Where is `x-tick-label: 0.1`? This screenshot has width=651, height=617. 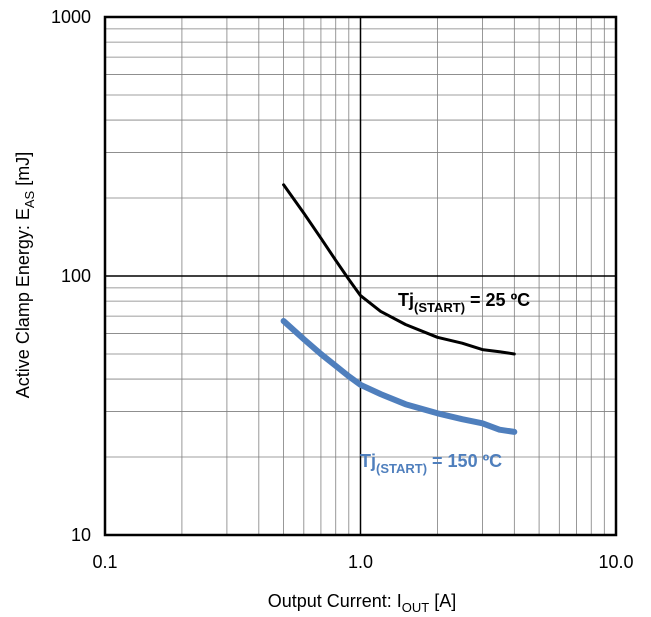
x-tick-label: 0.1 is located at coordinates (104, 562).